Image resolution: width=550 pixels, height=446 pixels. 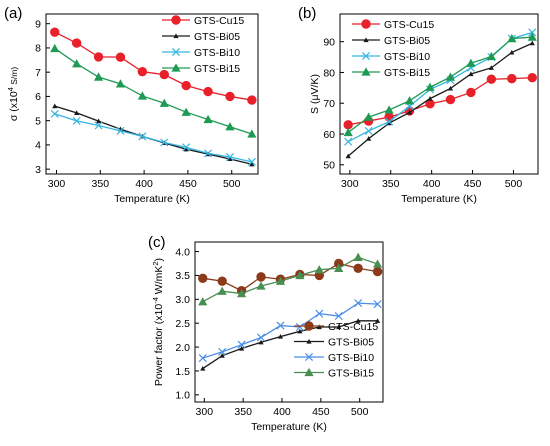 What do you see at coordinates (182, 324) in the screenshot?
I see `y-tick-label: 2.5` at bounding box center [182, 324].